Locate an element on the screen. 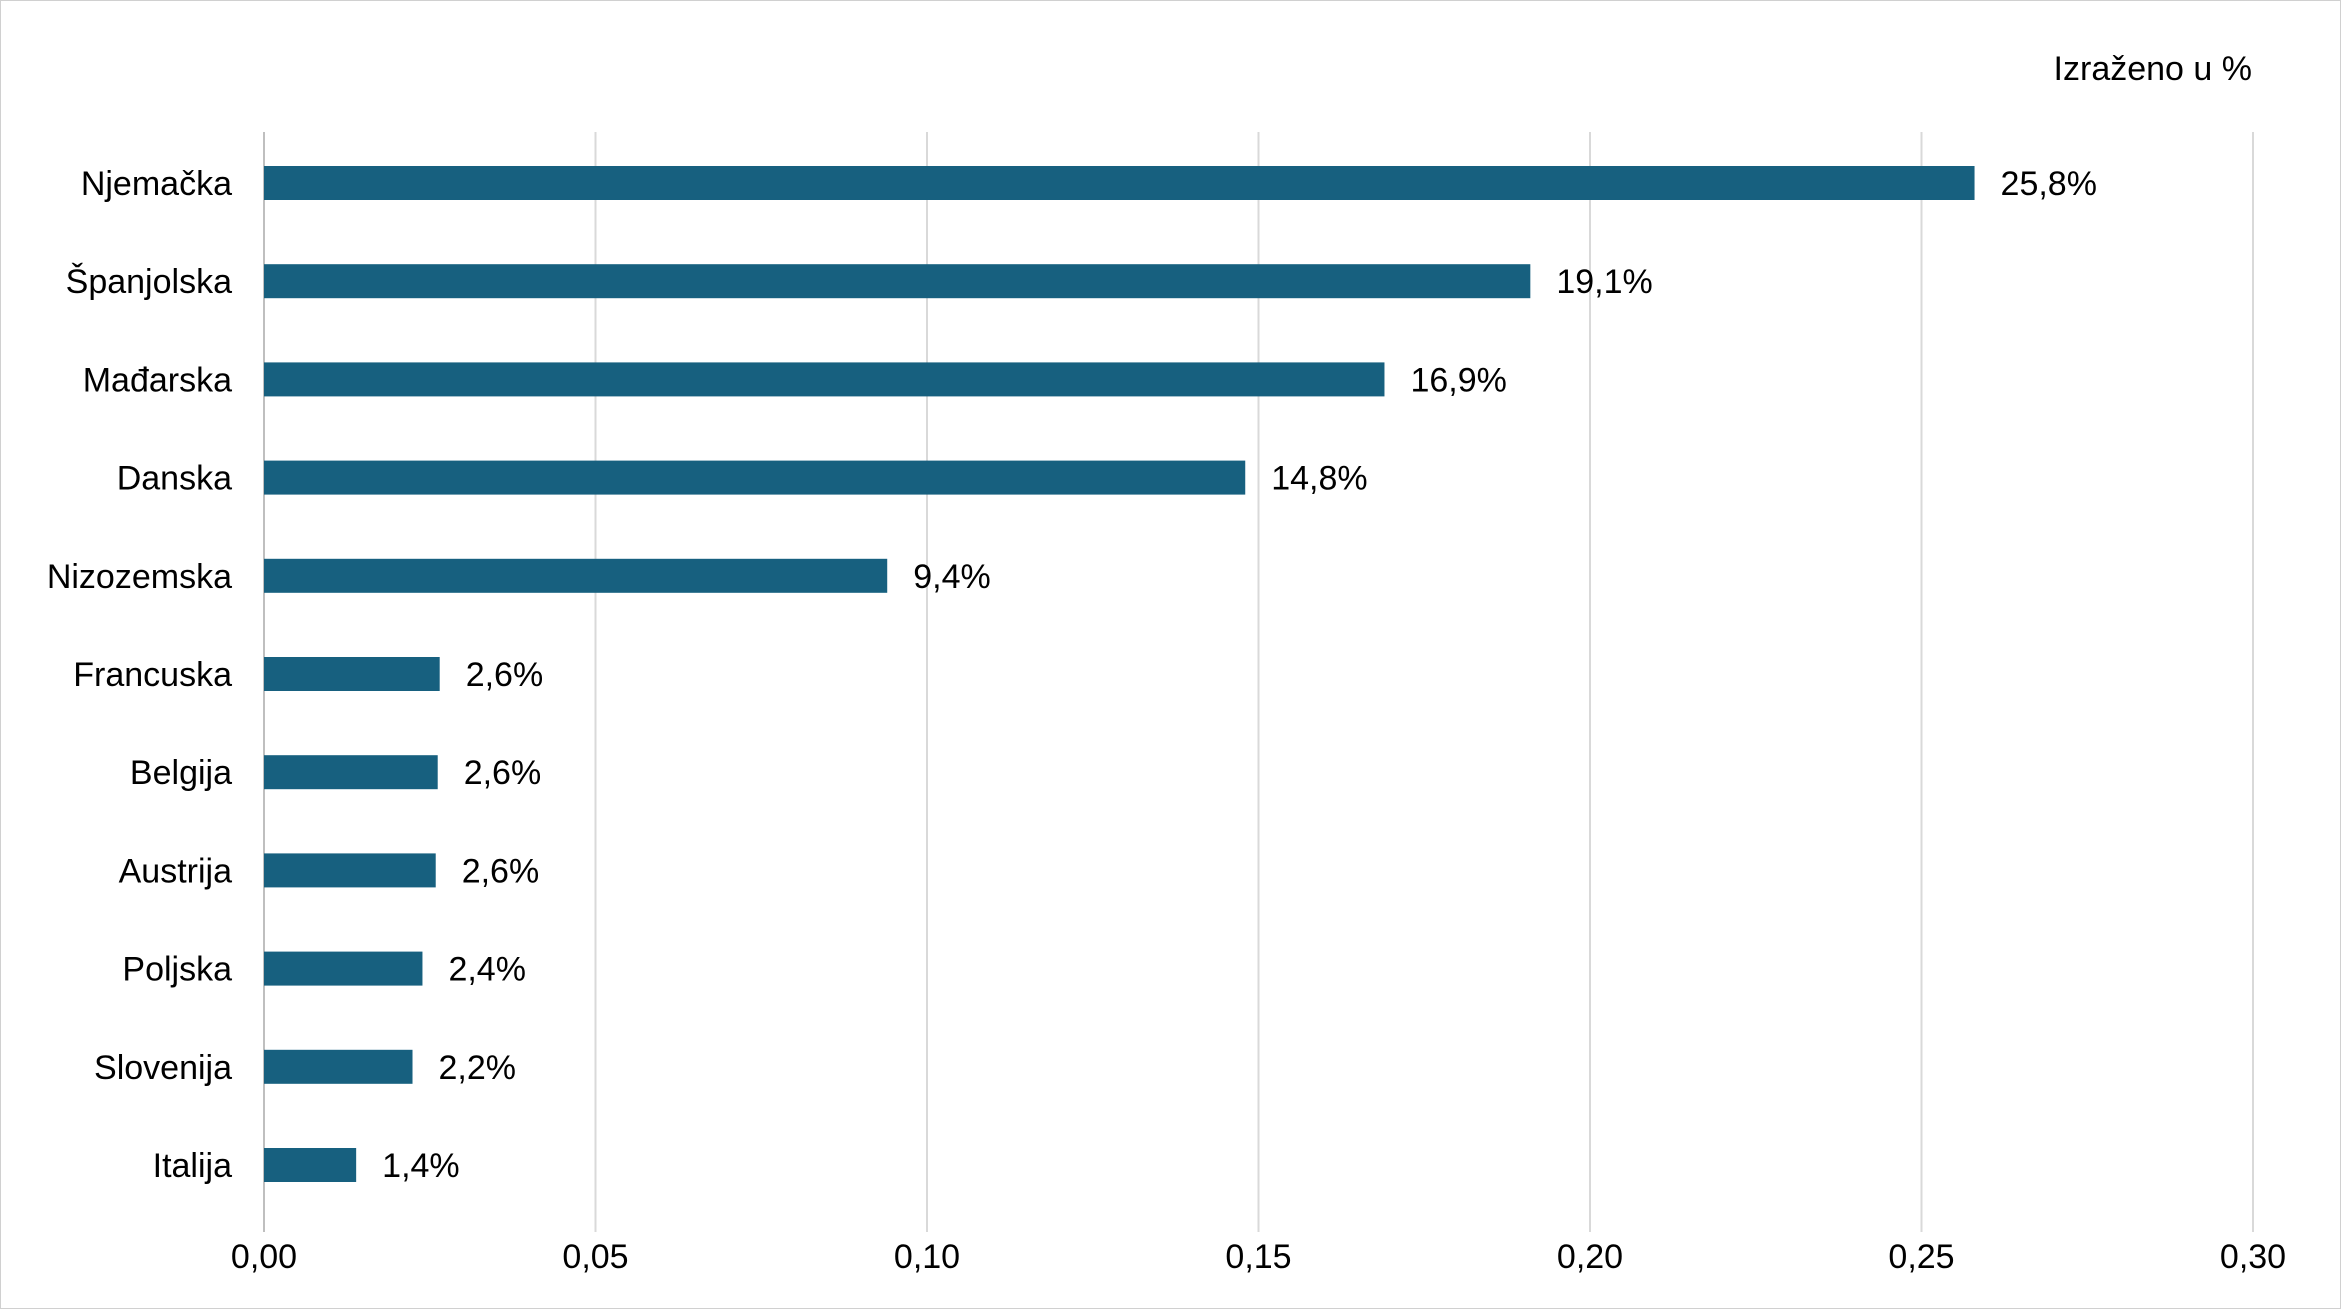  data-label: 16,9% is located at coordinates (1458, 380).